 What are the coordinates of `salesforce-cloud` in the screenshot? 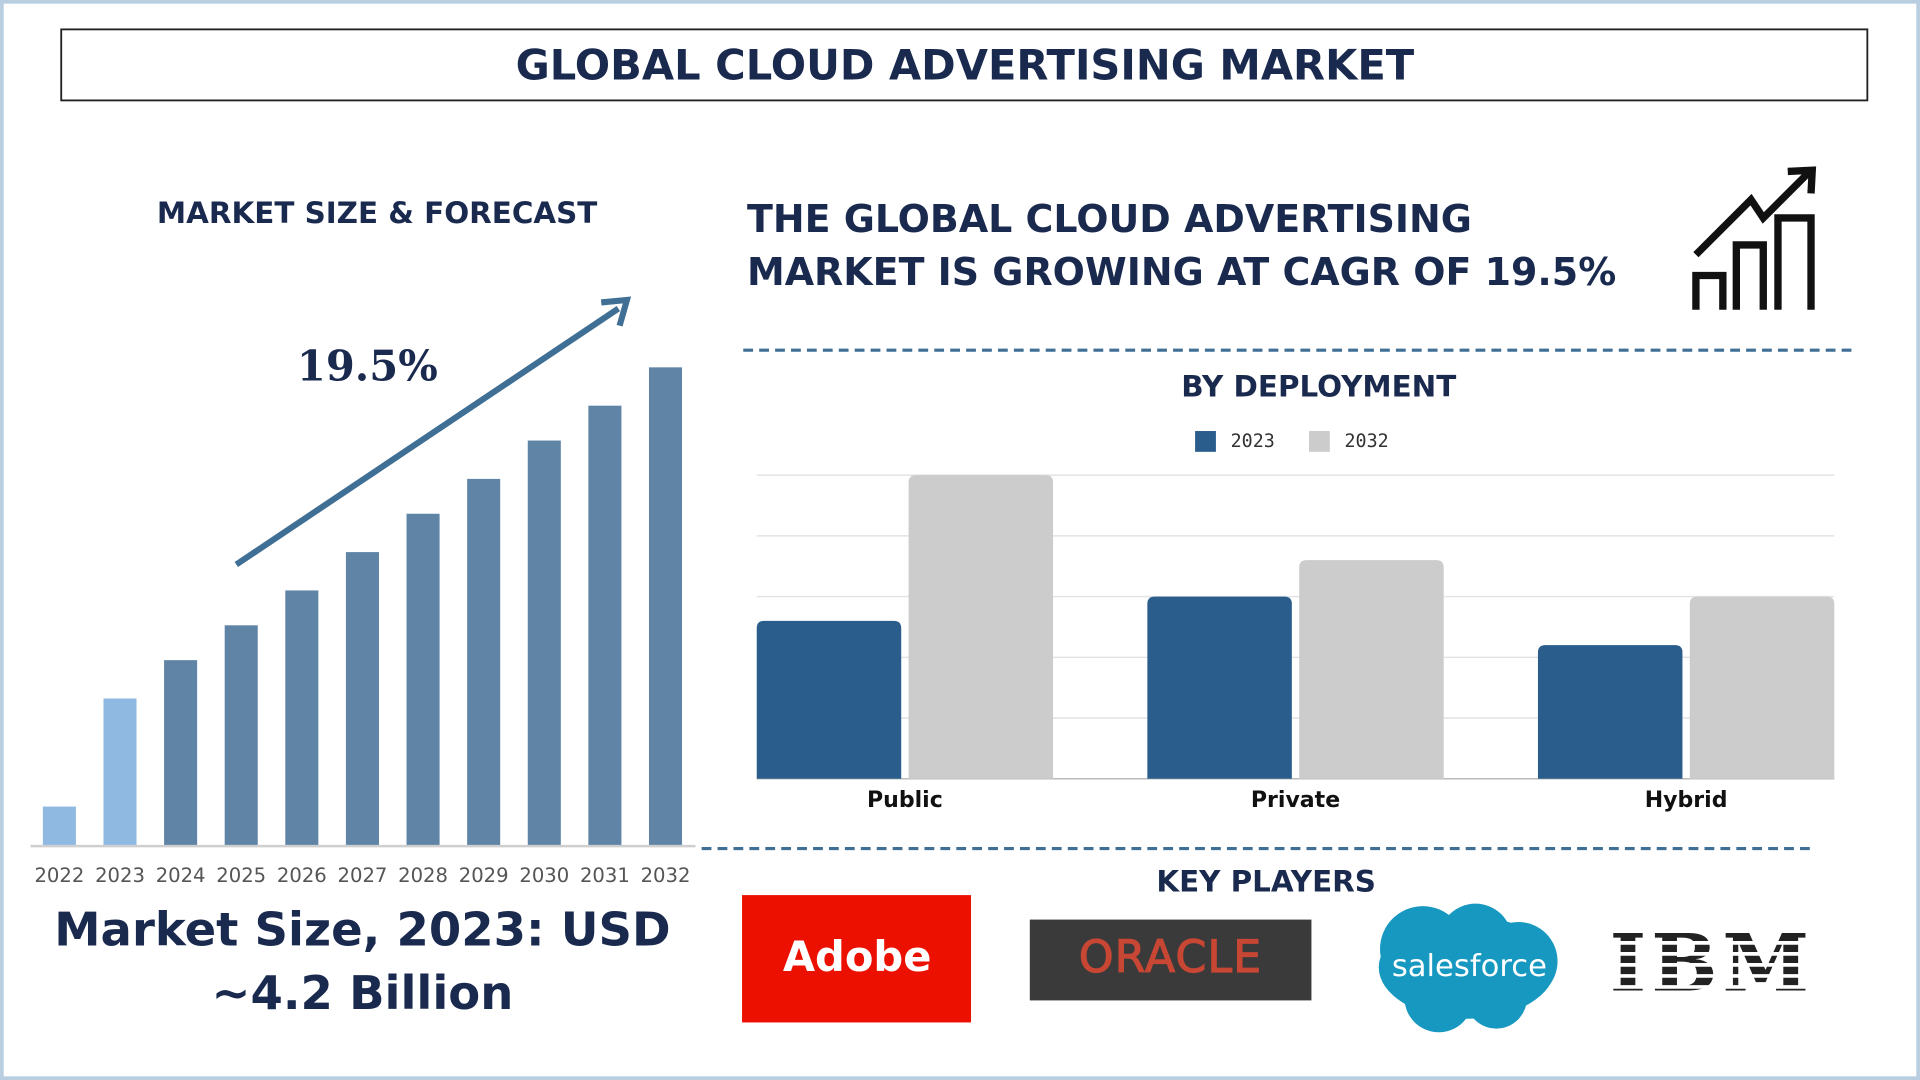 It's located at (1468, 968).